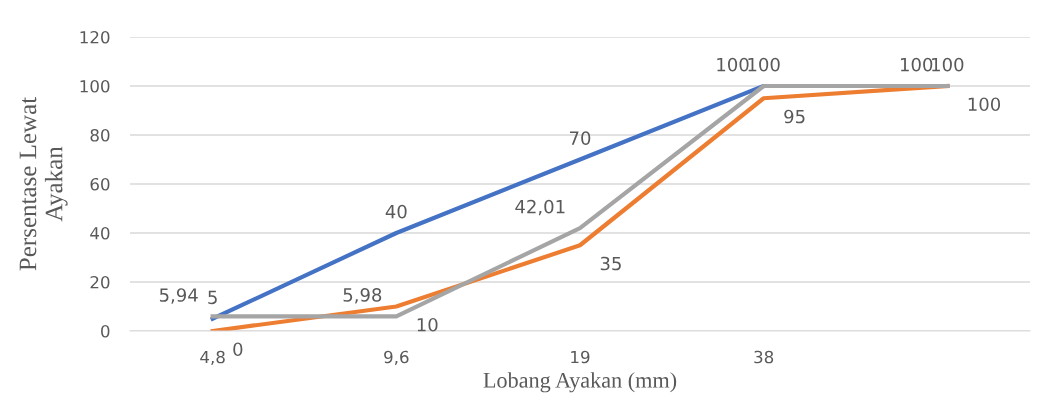 This screenshot has width=1055, height=401. What do you see at coordinates (580, 138) in the screenshot?
I see `data-label: 70` at bounding box center [580, 138].